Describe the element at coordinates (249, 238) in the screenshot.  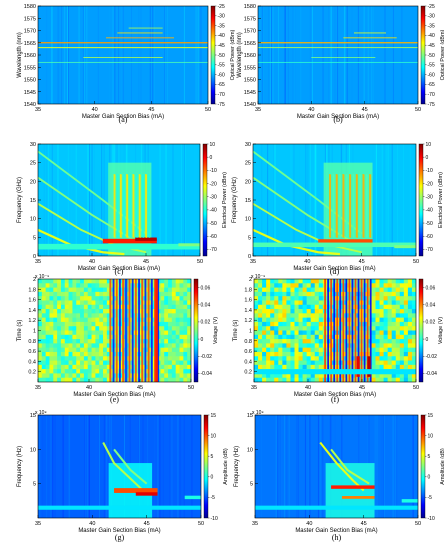
I see `y-tick-label: 5` at that location.